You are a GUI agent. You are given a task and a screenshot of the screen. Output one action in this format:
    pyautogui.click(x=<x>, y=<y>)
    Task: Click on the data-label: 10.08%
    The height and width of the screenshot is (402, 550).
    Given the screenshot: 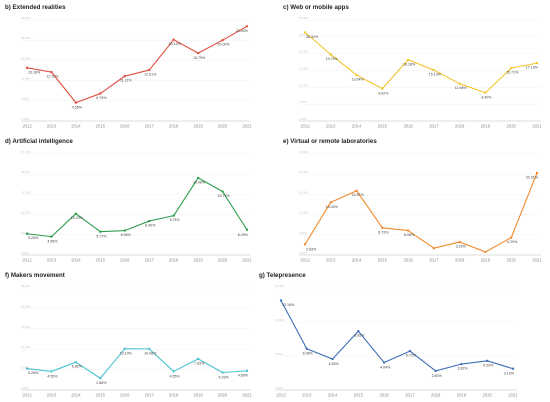 What is the action you would take?
    pyautogui.click(x=150, y=353)
    